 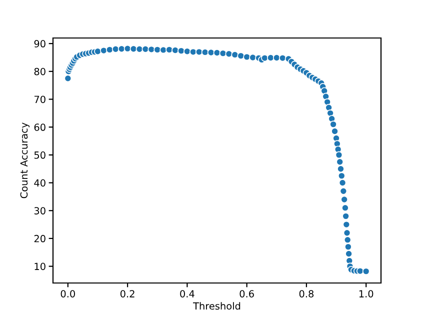 What do you see at coordinates (187, 294) in the screenshot?
I see `x-tick-label: 0.4` at bounding box center [187, 294].